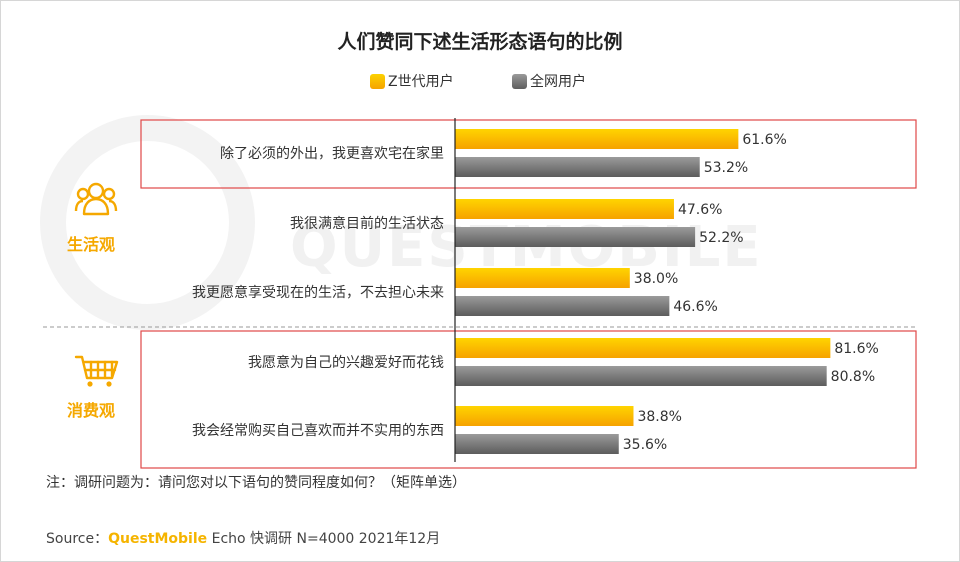 The height and width of the screenshot is (562, 960). Describe the element at coordinates (558, 82) in the screenshot. I see `legend-label-all: 全网用户` at that location.